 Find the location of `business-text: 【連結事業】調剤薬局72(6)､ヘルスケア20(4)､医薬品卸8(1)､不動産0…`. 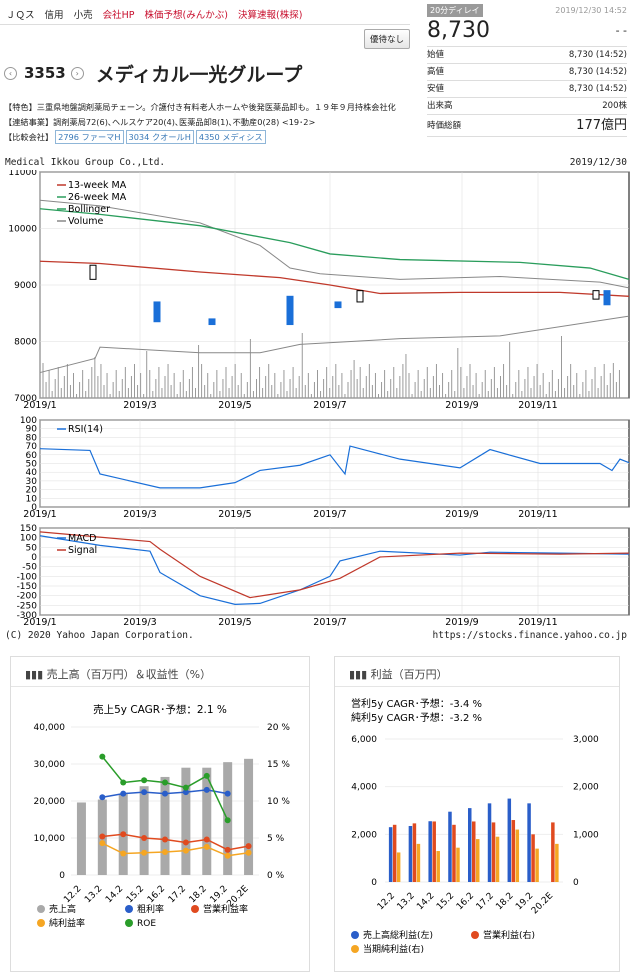

business-text: 【連結事業】調剤薬局72(6)､ヘルスケア20(4)､医薬品卸8(1)､不動産0… is located at coordinates (160, 122).